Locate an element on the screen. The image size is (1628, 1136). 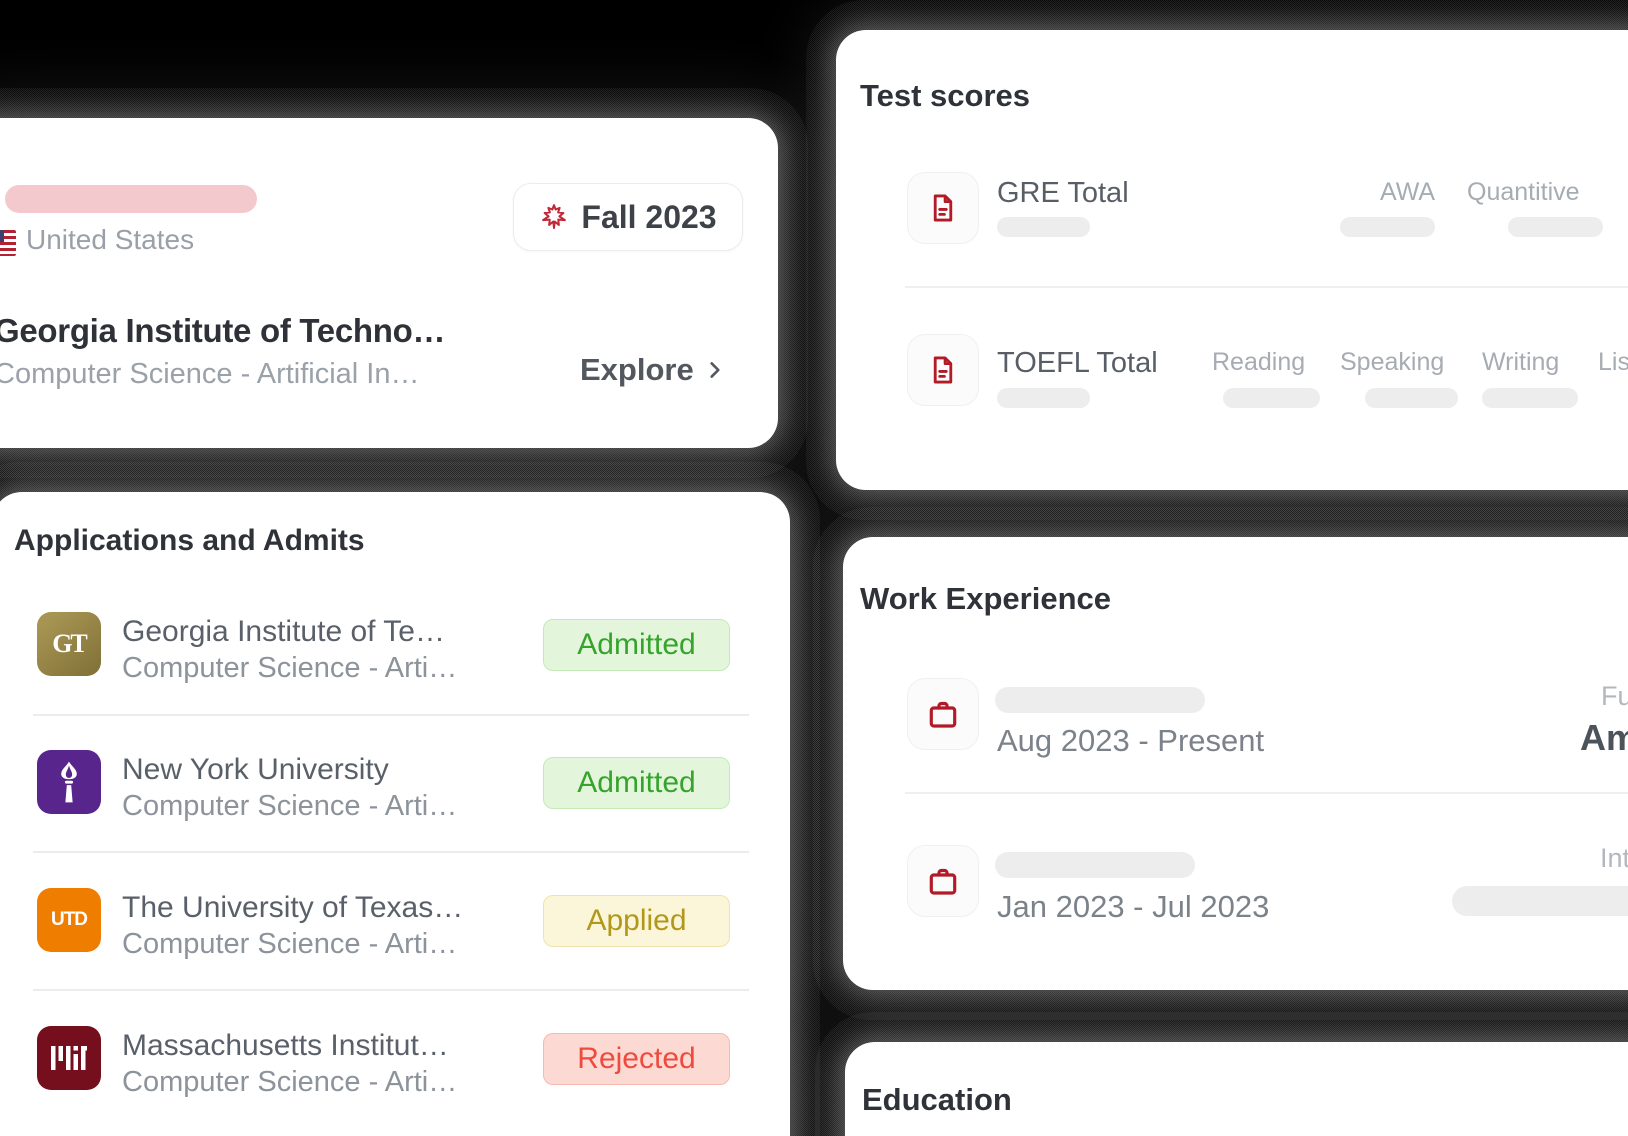
toefl-speaking-placeholder is located at coordinates (1411, 398).